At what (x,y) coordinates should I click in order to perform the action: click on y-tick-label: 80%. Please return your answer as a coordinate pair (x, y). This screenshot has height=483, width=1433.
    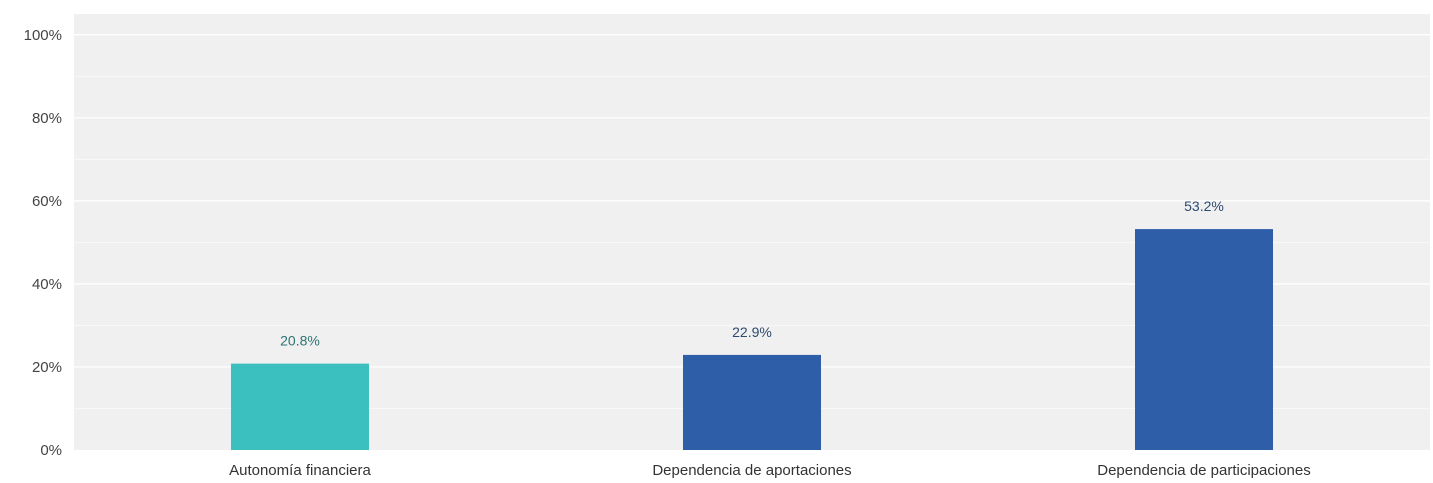
    Looking at the image, I should click on (47, 118).